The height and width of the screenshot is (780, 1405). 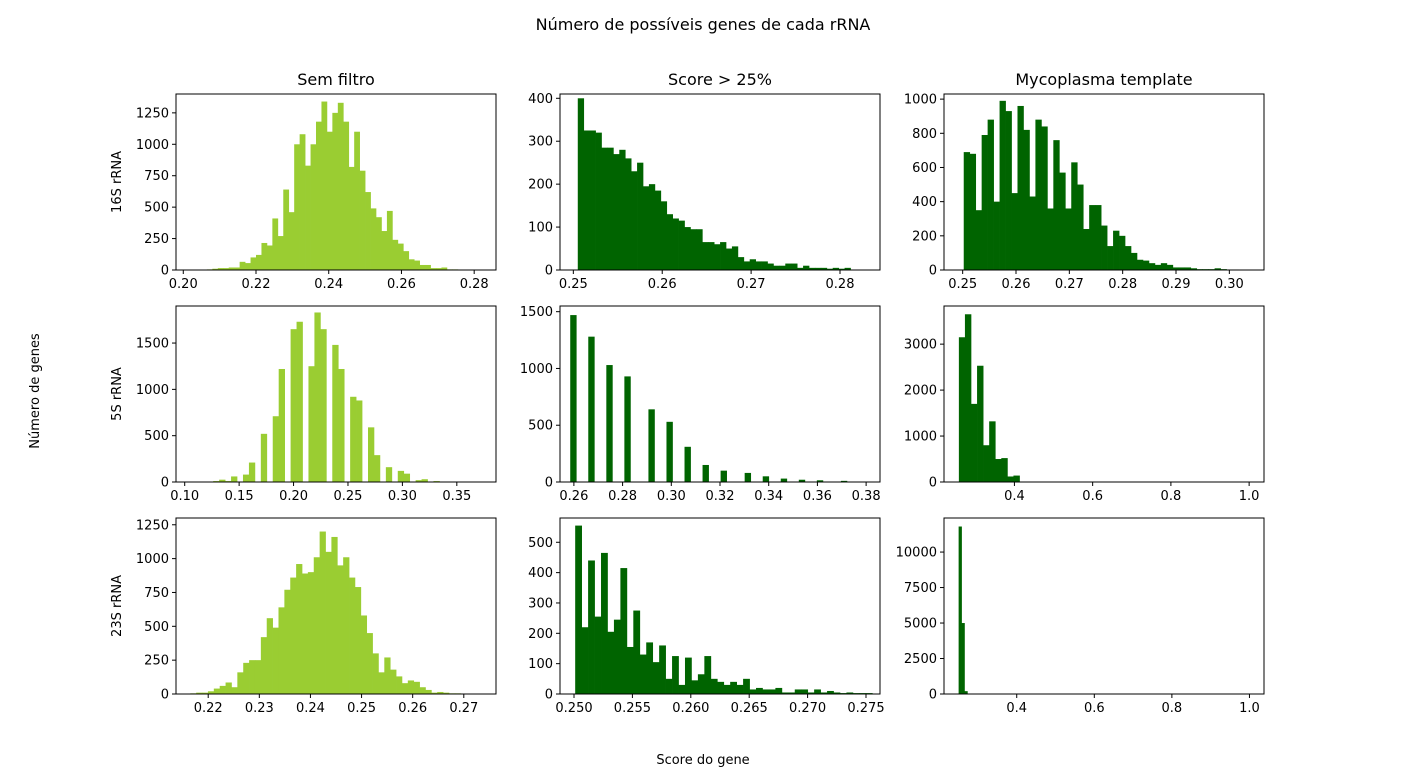 What do you see at coordinates (1080, 616) in the screenshot?
I see `panel-r2-c2: 0.4 0.6 0.8 1.0 0 2500 5000 7500 10000` at bounding box center [1080, 616].